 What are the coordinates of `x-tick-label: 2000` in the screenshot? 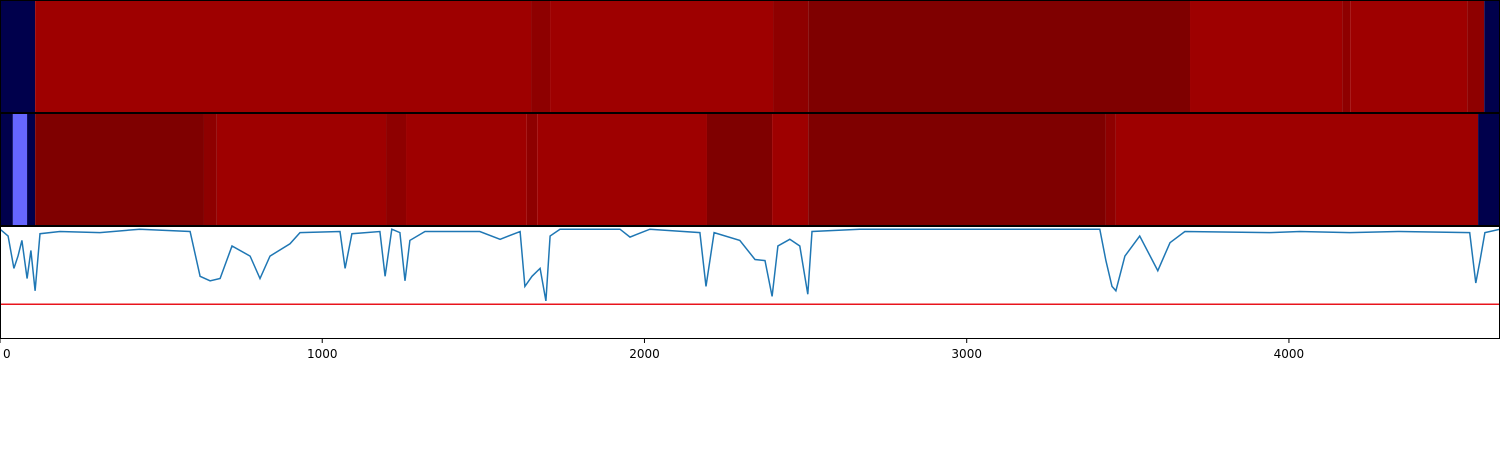 It's located at (644, 354).